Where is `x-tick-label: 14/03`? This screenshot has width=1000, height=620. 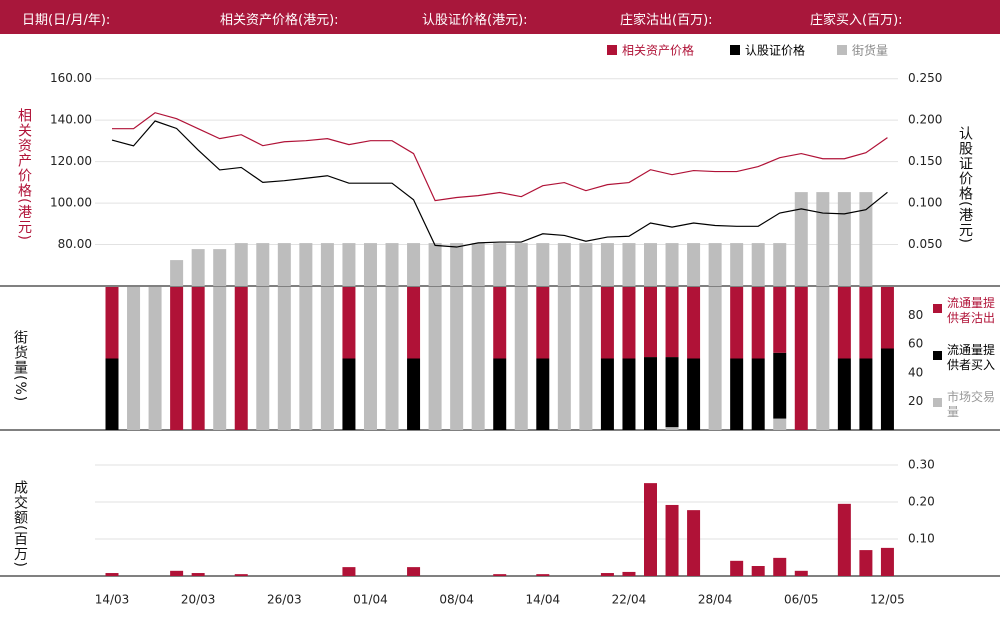
x-tick-label: 14/03 is located at coordinates (112, 600).